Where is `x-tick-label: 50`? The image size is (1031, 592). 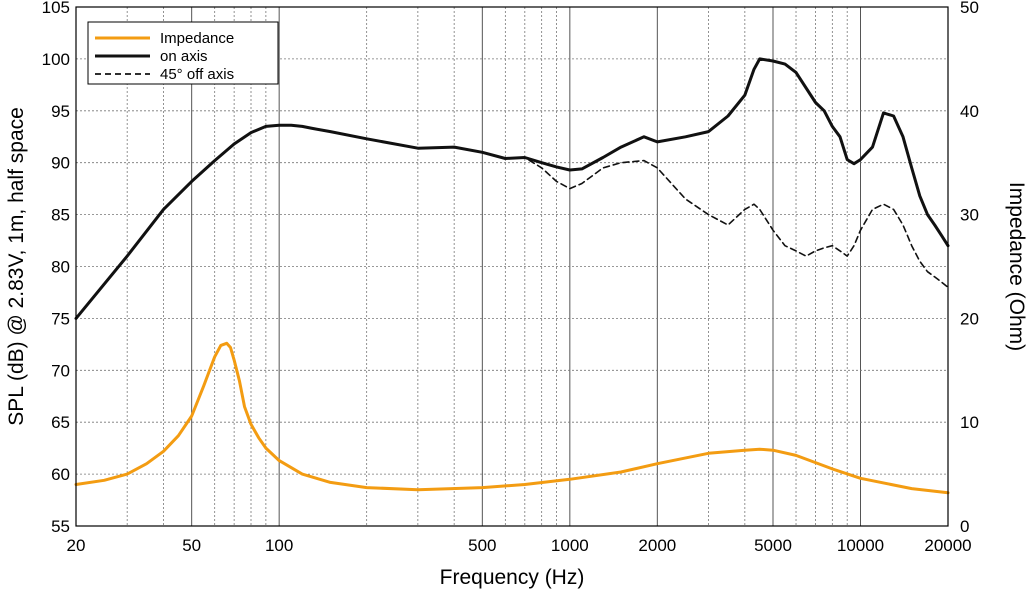 x-tick-label: 50 is located at coordinates (191, 545).